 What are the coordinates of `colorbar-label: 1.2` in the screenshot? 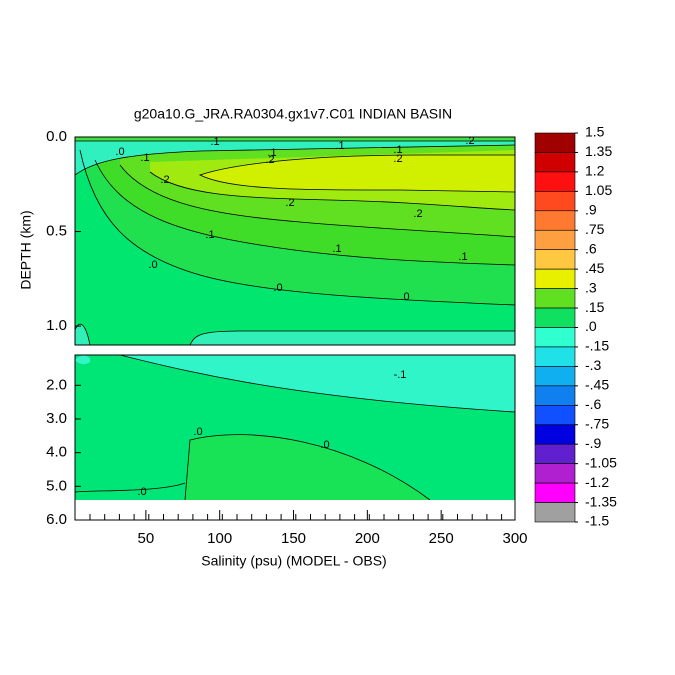 It's located at (595, 171).